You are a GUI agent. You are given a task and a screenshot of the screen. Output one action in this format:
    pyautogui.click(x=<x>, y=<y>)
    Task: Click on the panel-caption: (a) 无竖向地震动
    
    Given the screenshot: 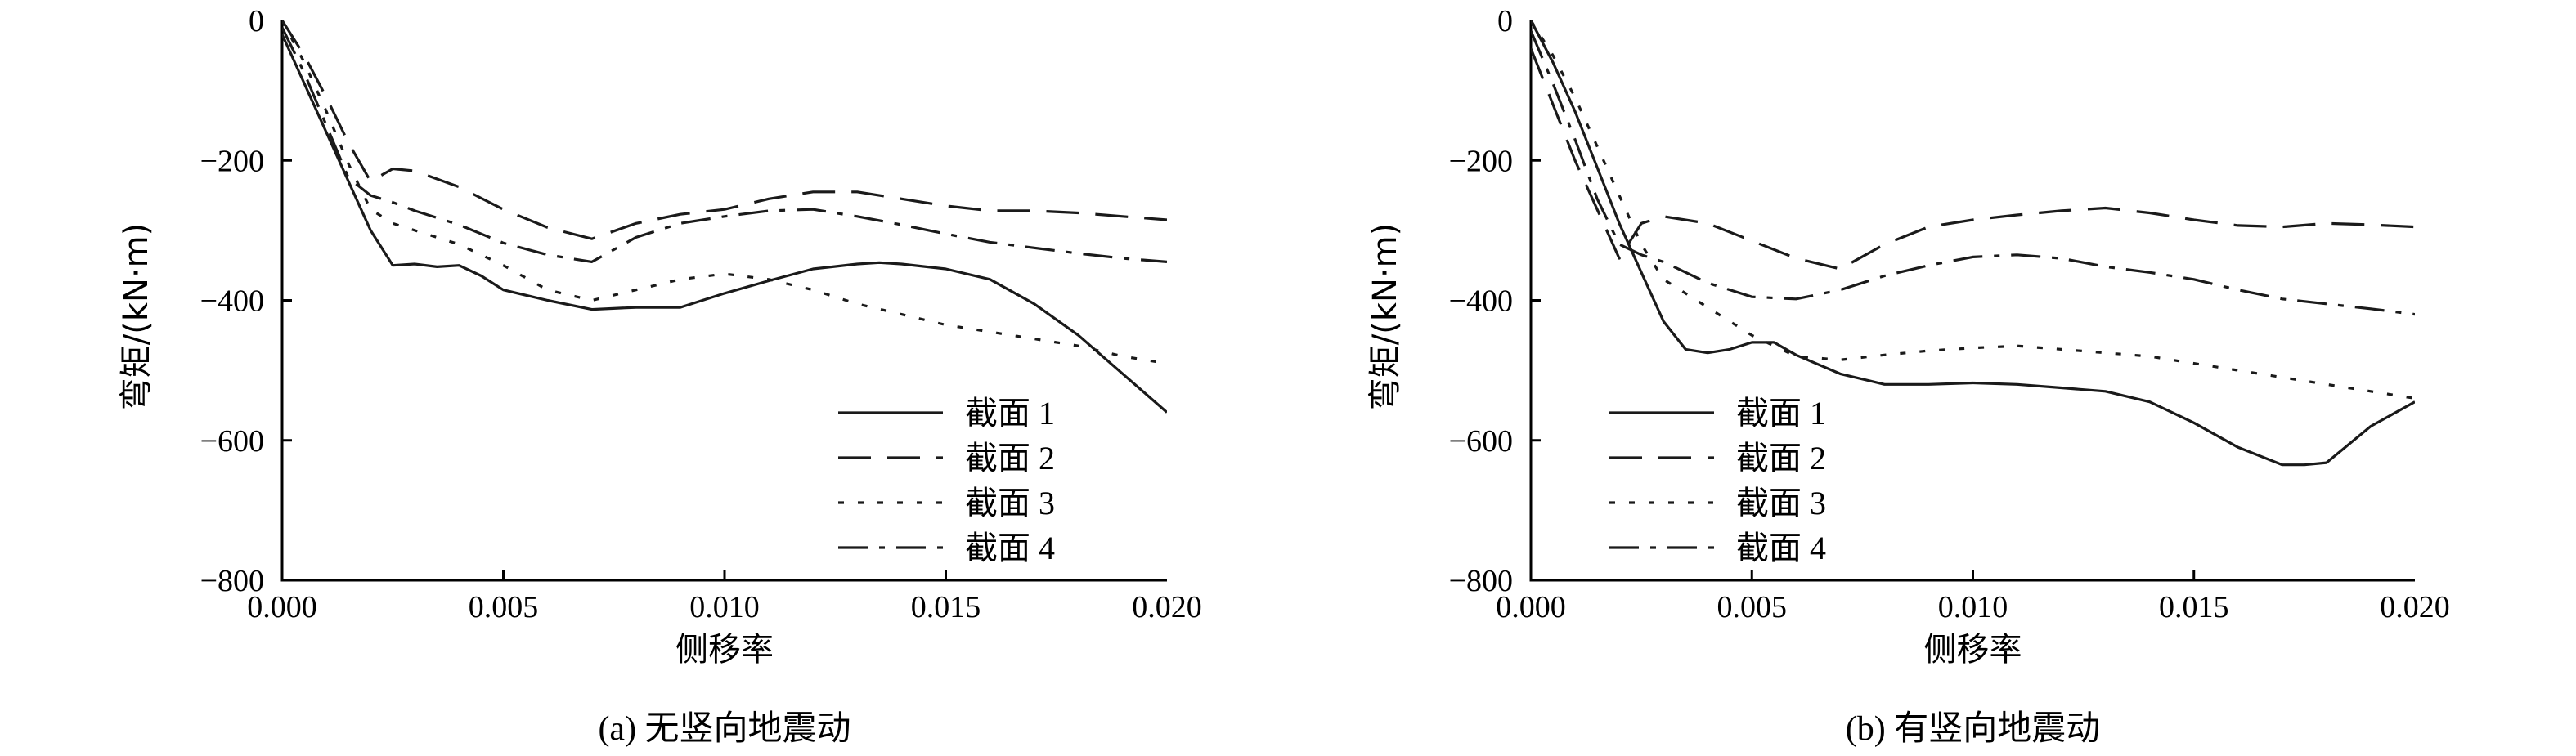 What is the action you would take?
    pyautogui.click(x=724, y=729)
    